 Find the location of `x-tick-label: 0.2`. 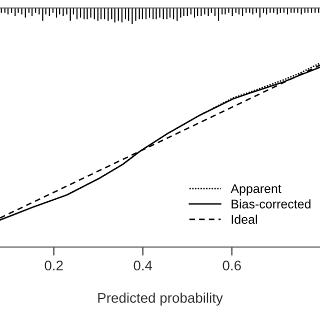

x-tick-label: 0.2 is located at coordinates (53, 265).